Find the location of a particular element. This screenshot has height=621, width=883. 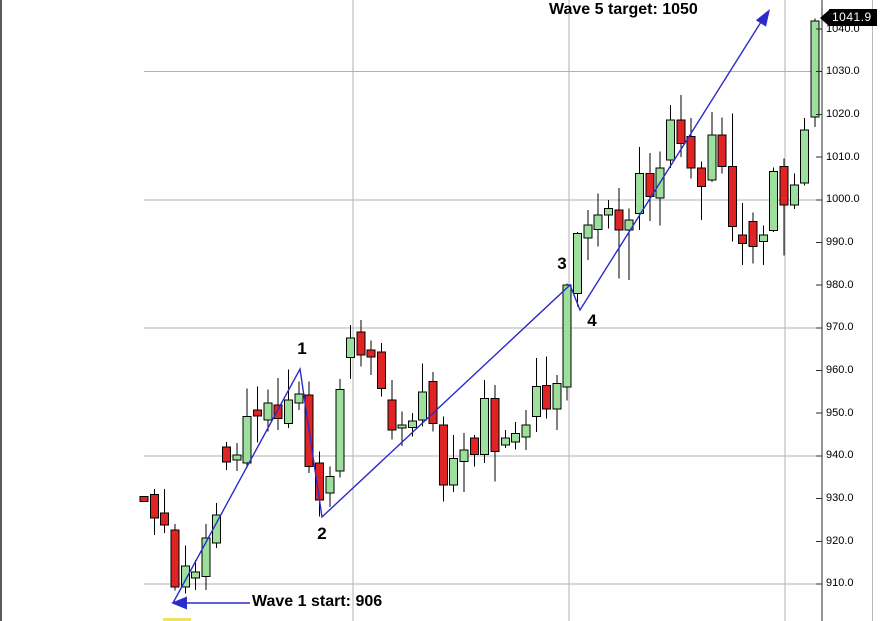

price-axis-label: 980.0 is located at coordinates (840, 284).